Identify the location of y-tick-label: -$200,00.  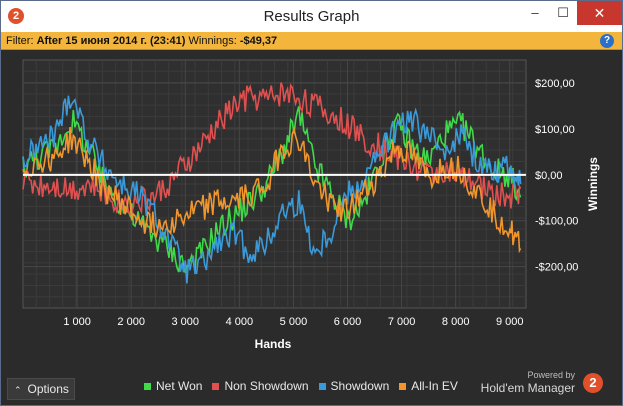
(556, 268).